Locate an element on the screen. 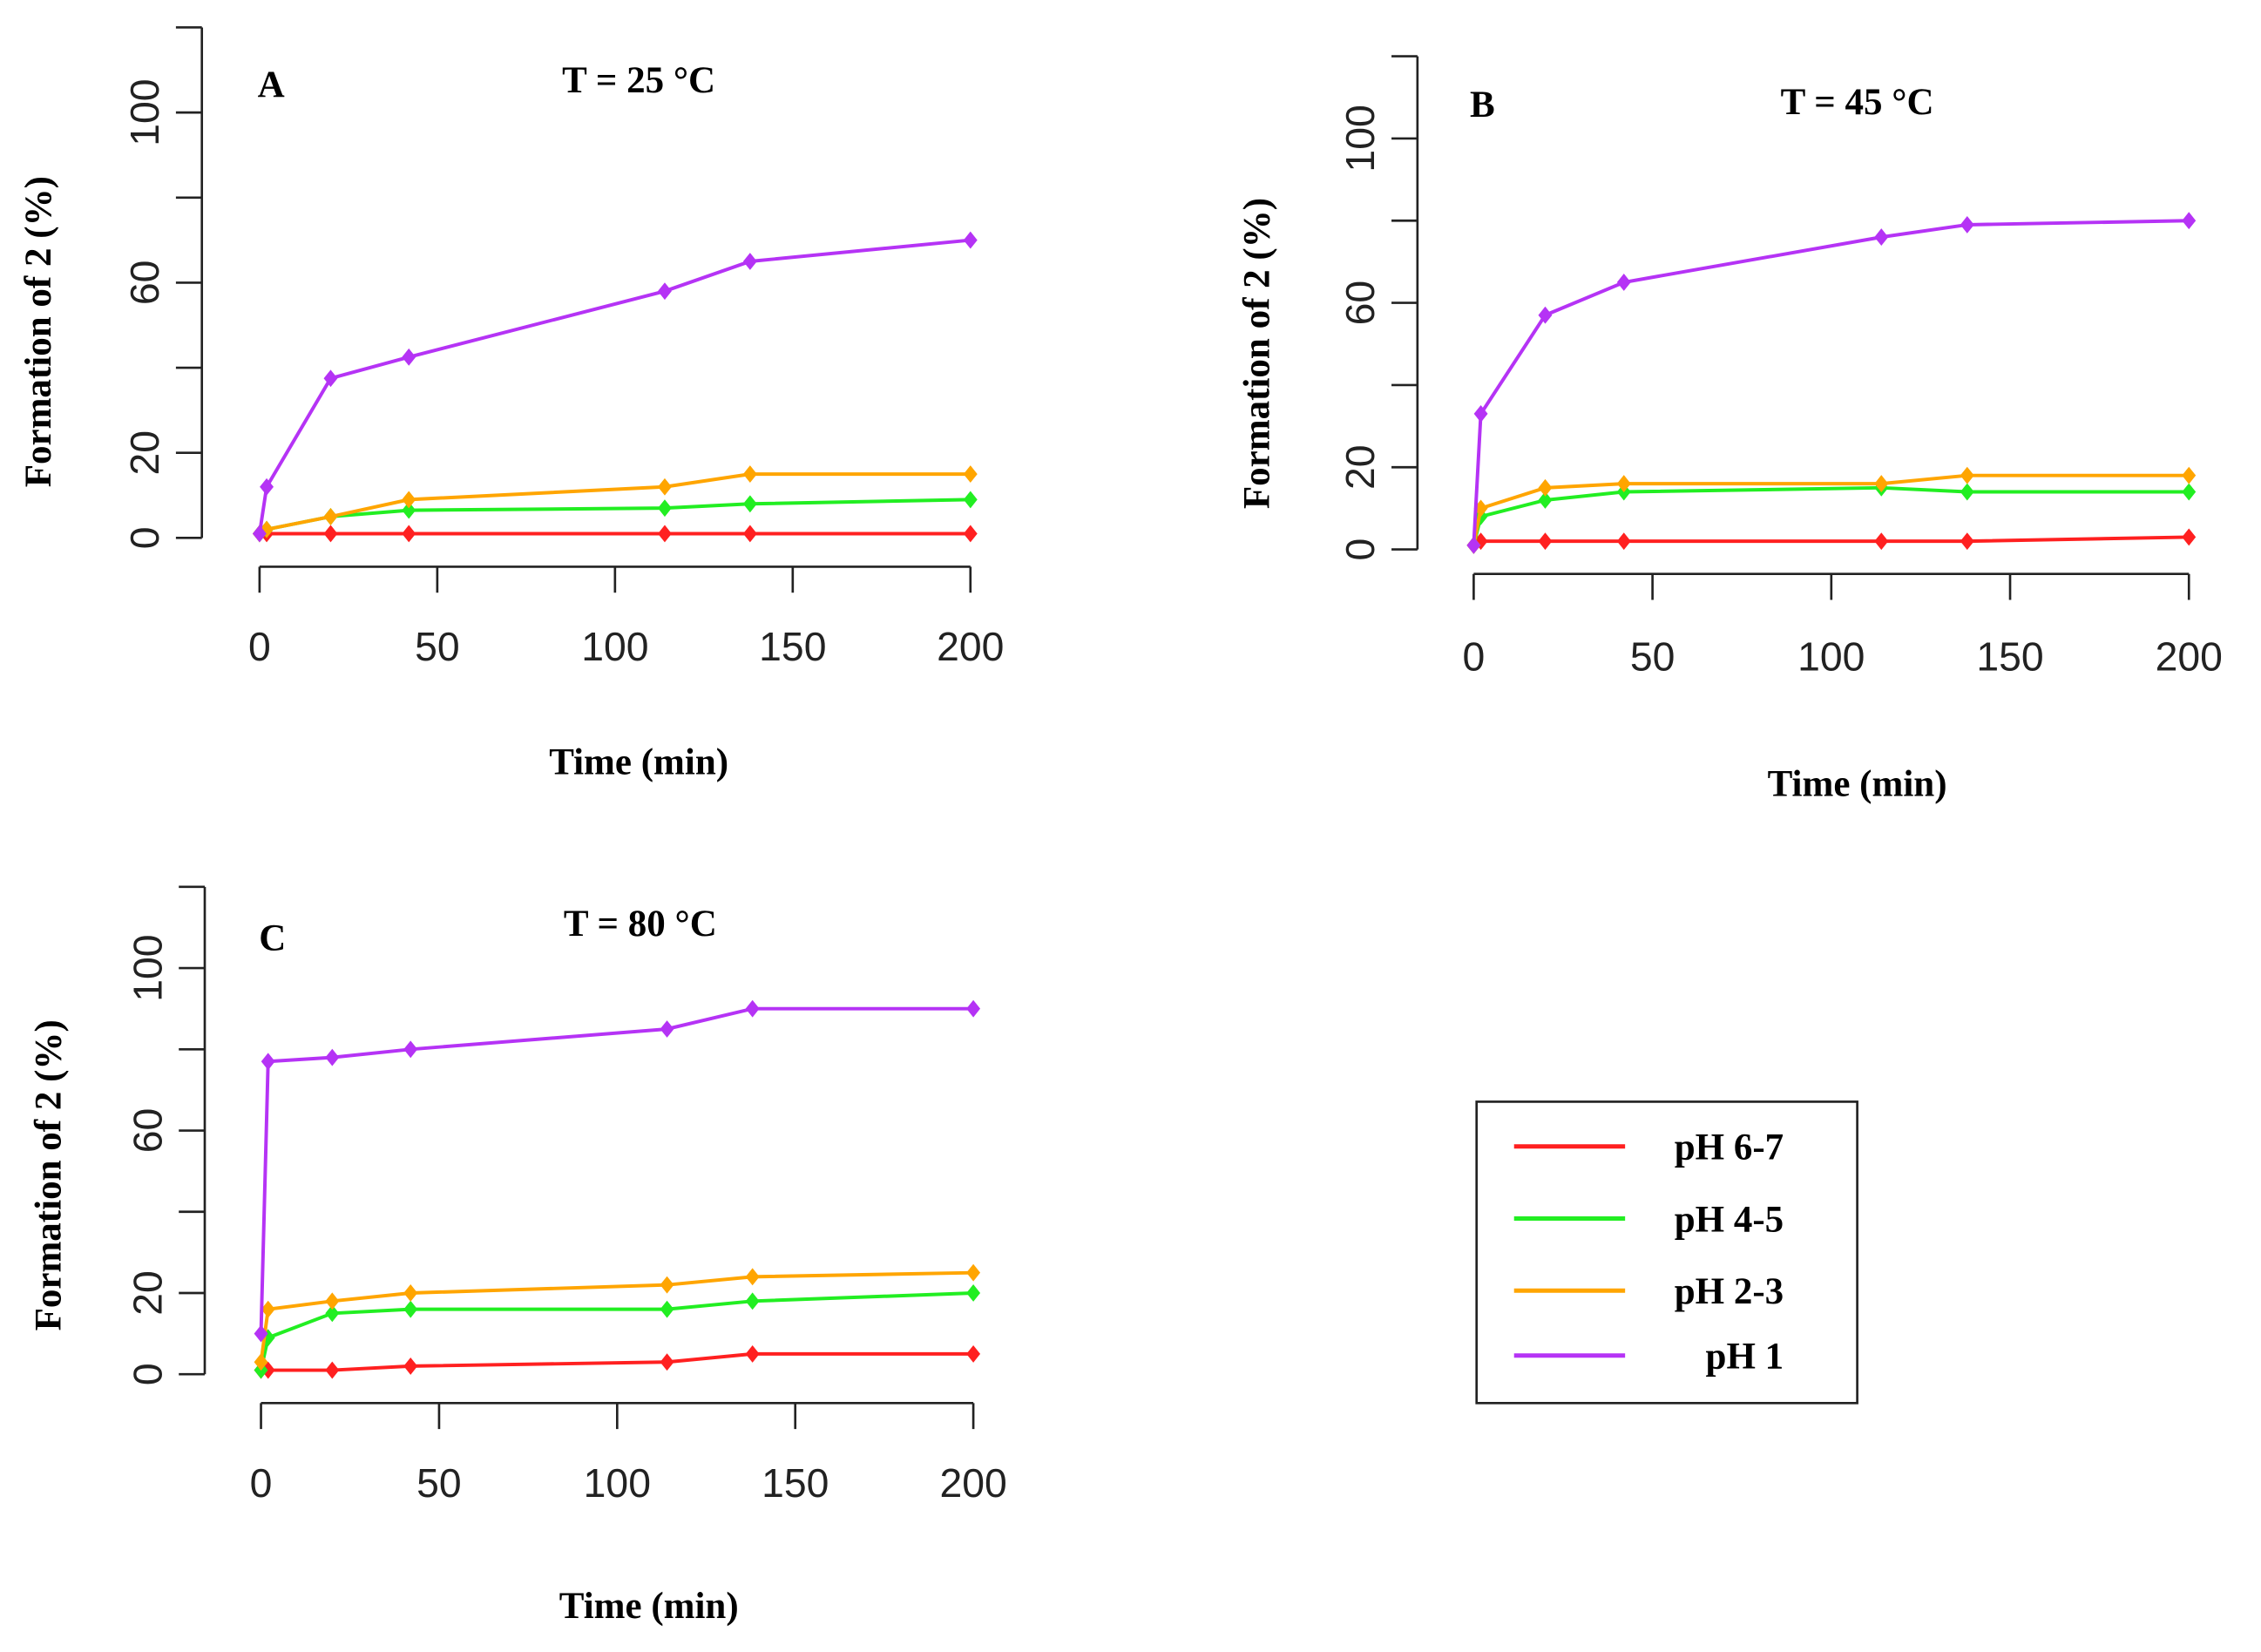 Image resolution: width=2261 pixels, height=1652 pixels. panel-label: C is located at coordinates (272, 939).